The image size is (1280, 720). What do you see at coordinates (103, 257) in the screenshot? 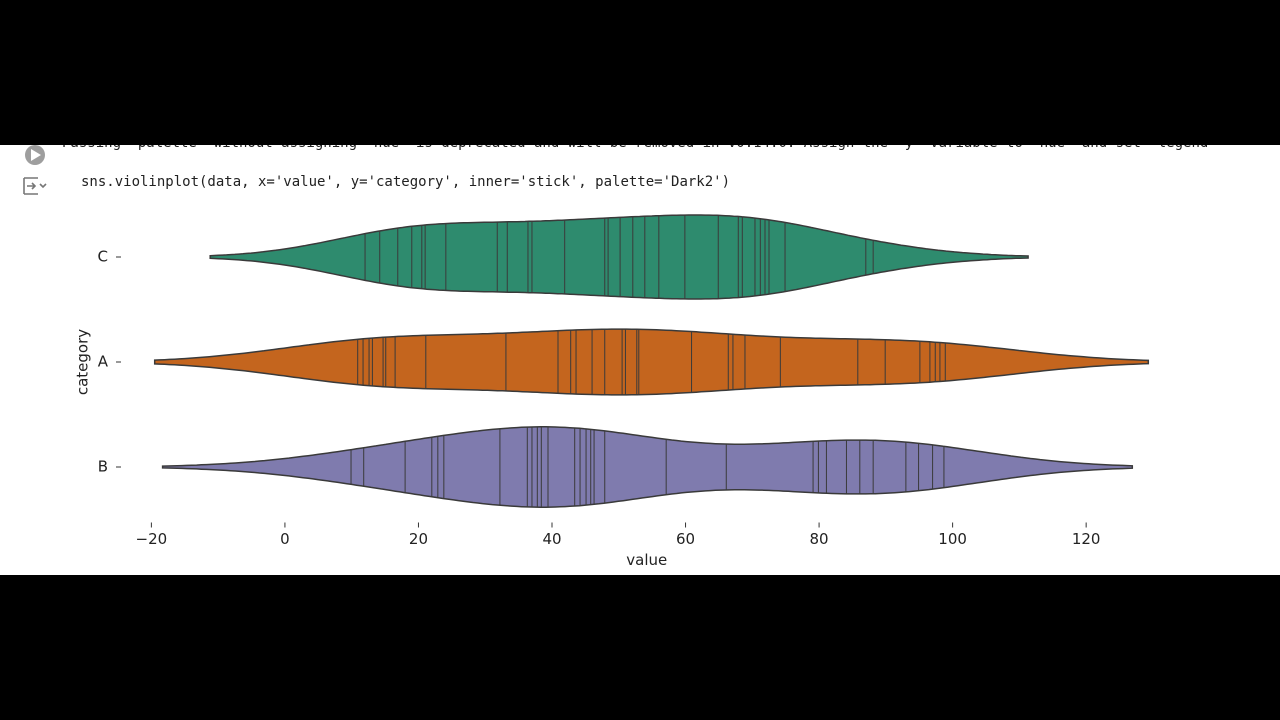
I see `y-tick-label: C` at bounding box center [103, 257].